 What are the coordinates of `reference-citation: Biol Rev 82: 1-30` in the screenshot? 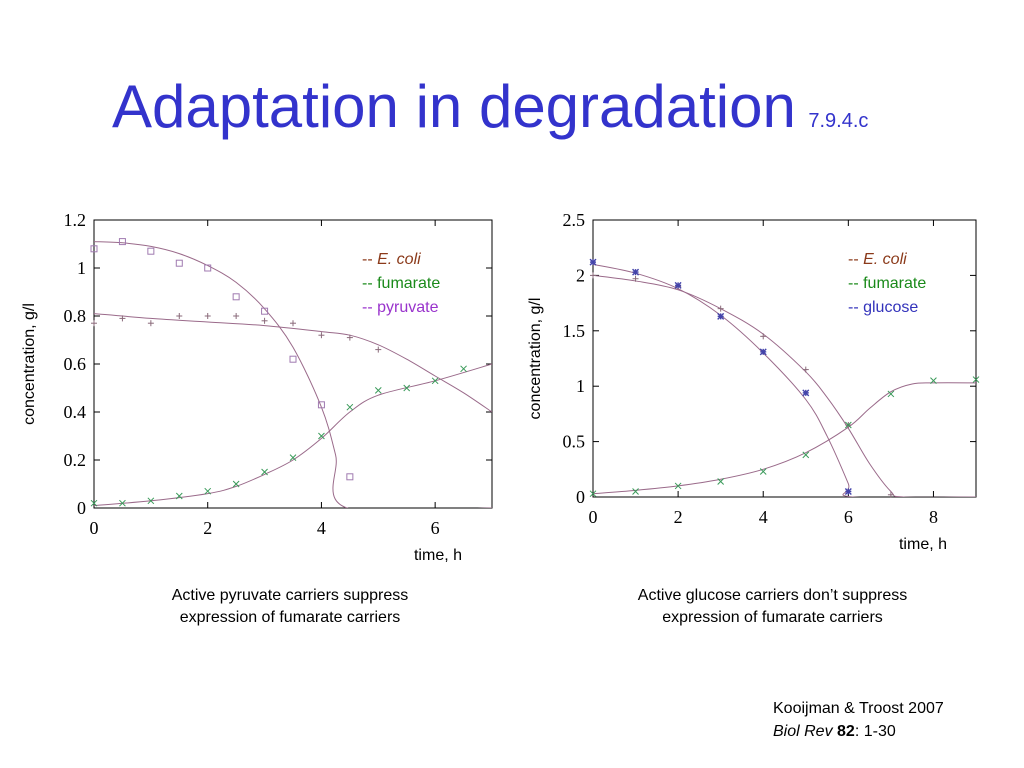 It's located at (858, 731).